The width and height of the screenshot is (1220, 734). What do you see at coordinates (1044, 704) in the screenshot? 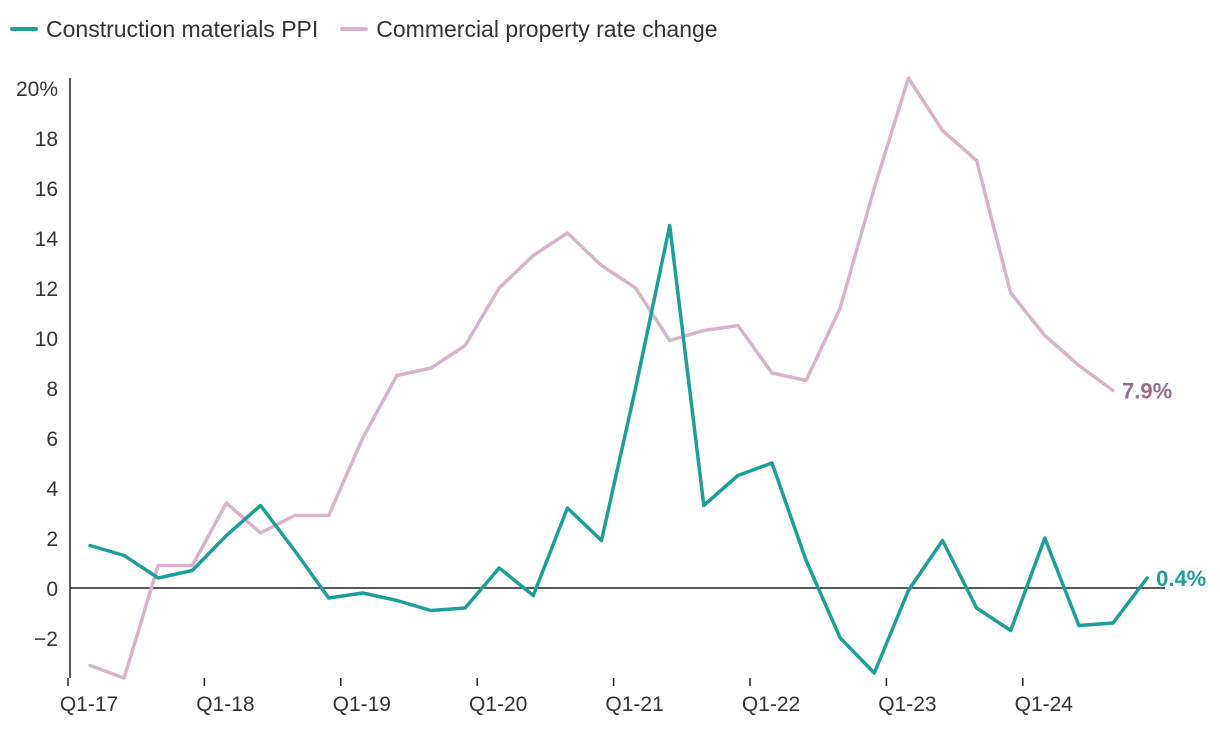
I see `x-tick-label: Q1-24` at bounding box center [1044, 704].